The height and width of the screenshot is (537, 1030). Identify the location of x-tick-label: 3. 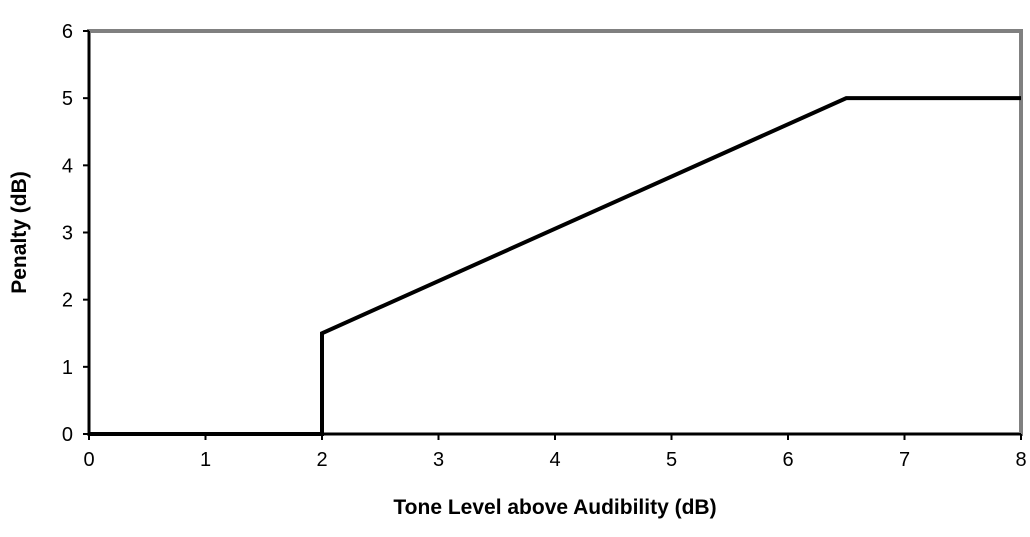
(438, 460).